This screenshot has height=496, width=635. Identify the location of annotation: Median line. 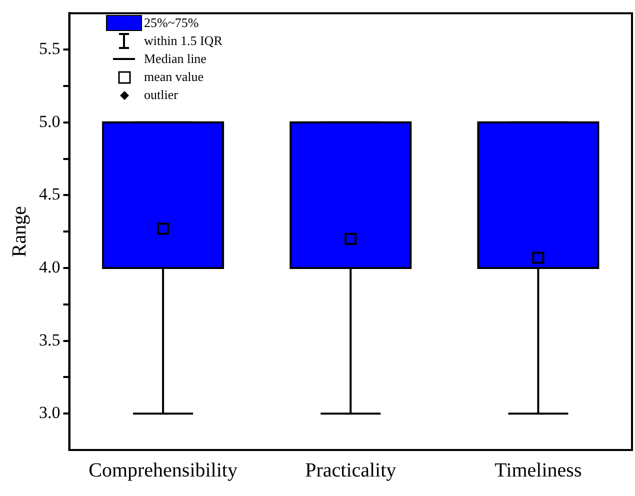
(175, 59).